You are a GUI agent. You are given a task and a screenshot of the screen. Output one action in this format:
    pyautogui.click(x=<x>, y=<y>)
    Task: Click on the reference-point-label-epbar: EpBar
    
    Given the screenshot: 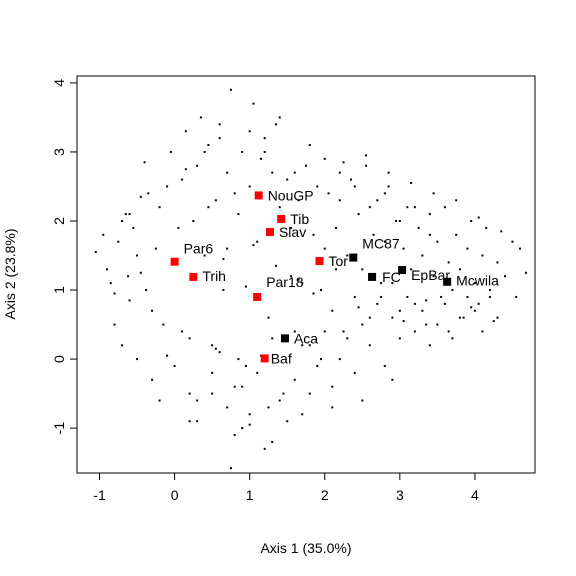 What is the action you would take?
    pyautogui.click(x=430, y=275)
    